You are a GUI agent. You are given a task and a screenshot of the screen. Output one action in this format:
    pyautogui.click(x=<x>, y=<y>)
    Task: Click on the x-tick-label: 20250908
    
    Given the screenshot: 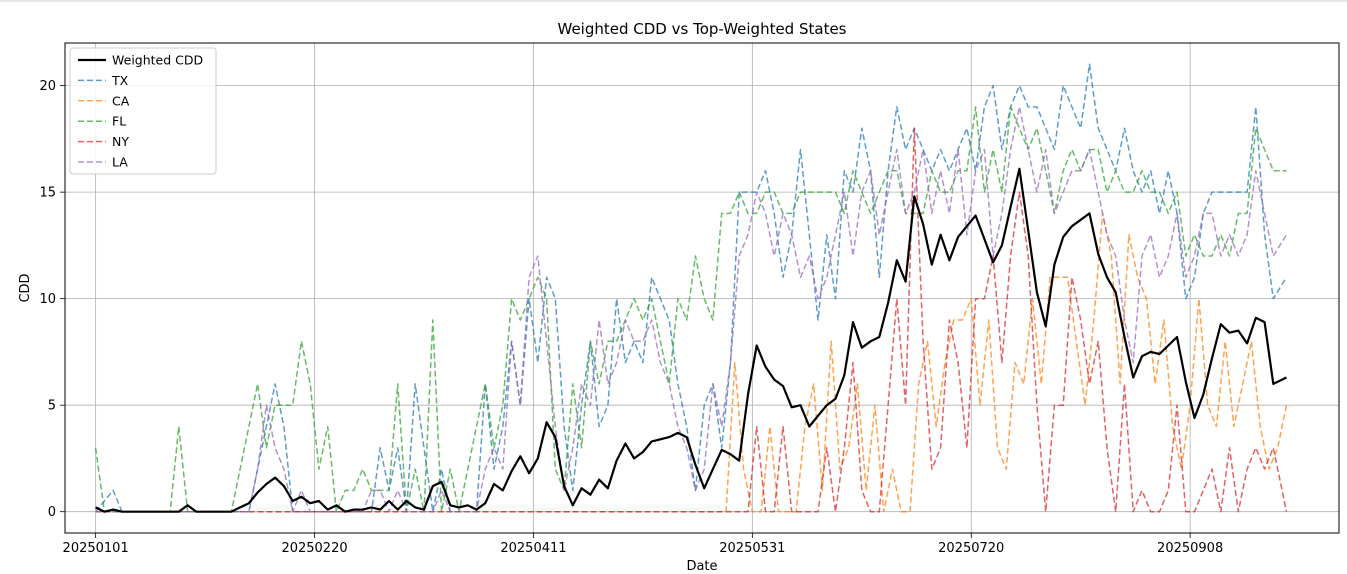 What is the action you would take?
    pyautogui.click(x=1190, y=548)
    